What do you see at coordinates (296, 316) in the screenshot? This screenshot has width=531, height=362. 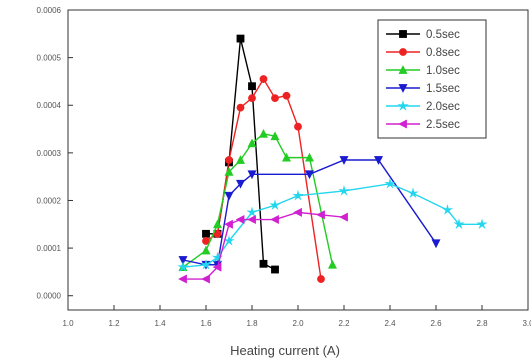 I see `x-axis: 1.0 1.2 1.4 1.6 1.8 2.0 2.2 2.4 2.6 2.8 3.0` at bounding box center [296, 316].